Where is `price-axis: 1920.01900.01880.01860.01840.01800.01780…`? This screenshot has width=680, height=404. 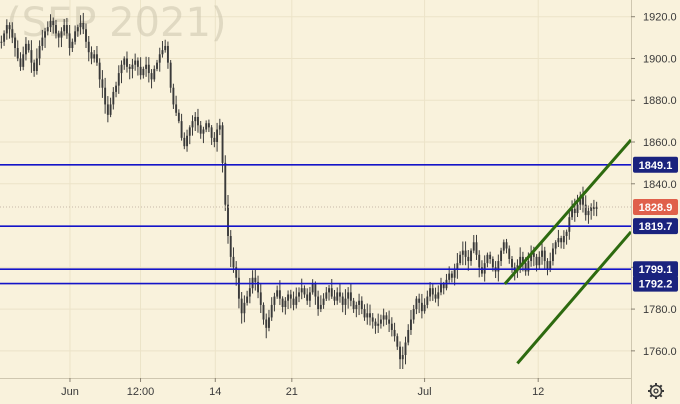
price-axis: 1920.01900.01880.01860.01840.01800.01780… is located at coordinates (654, 185).